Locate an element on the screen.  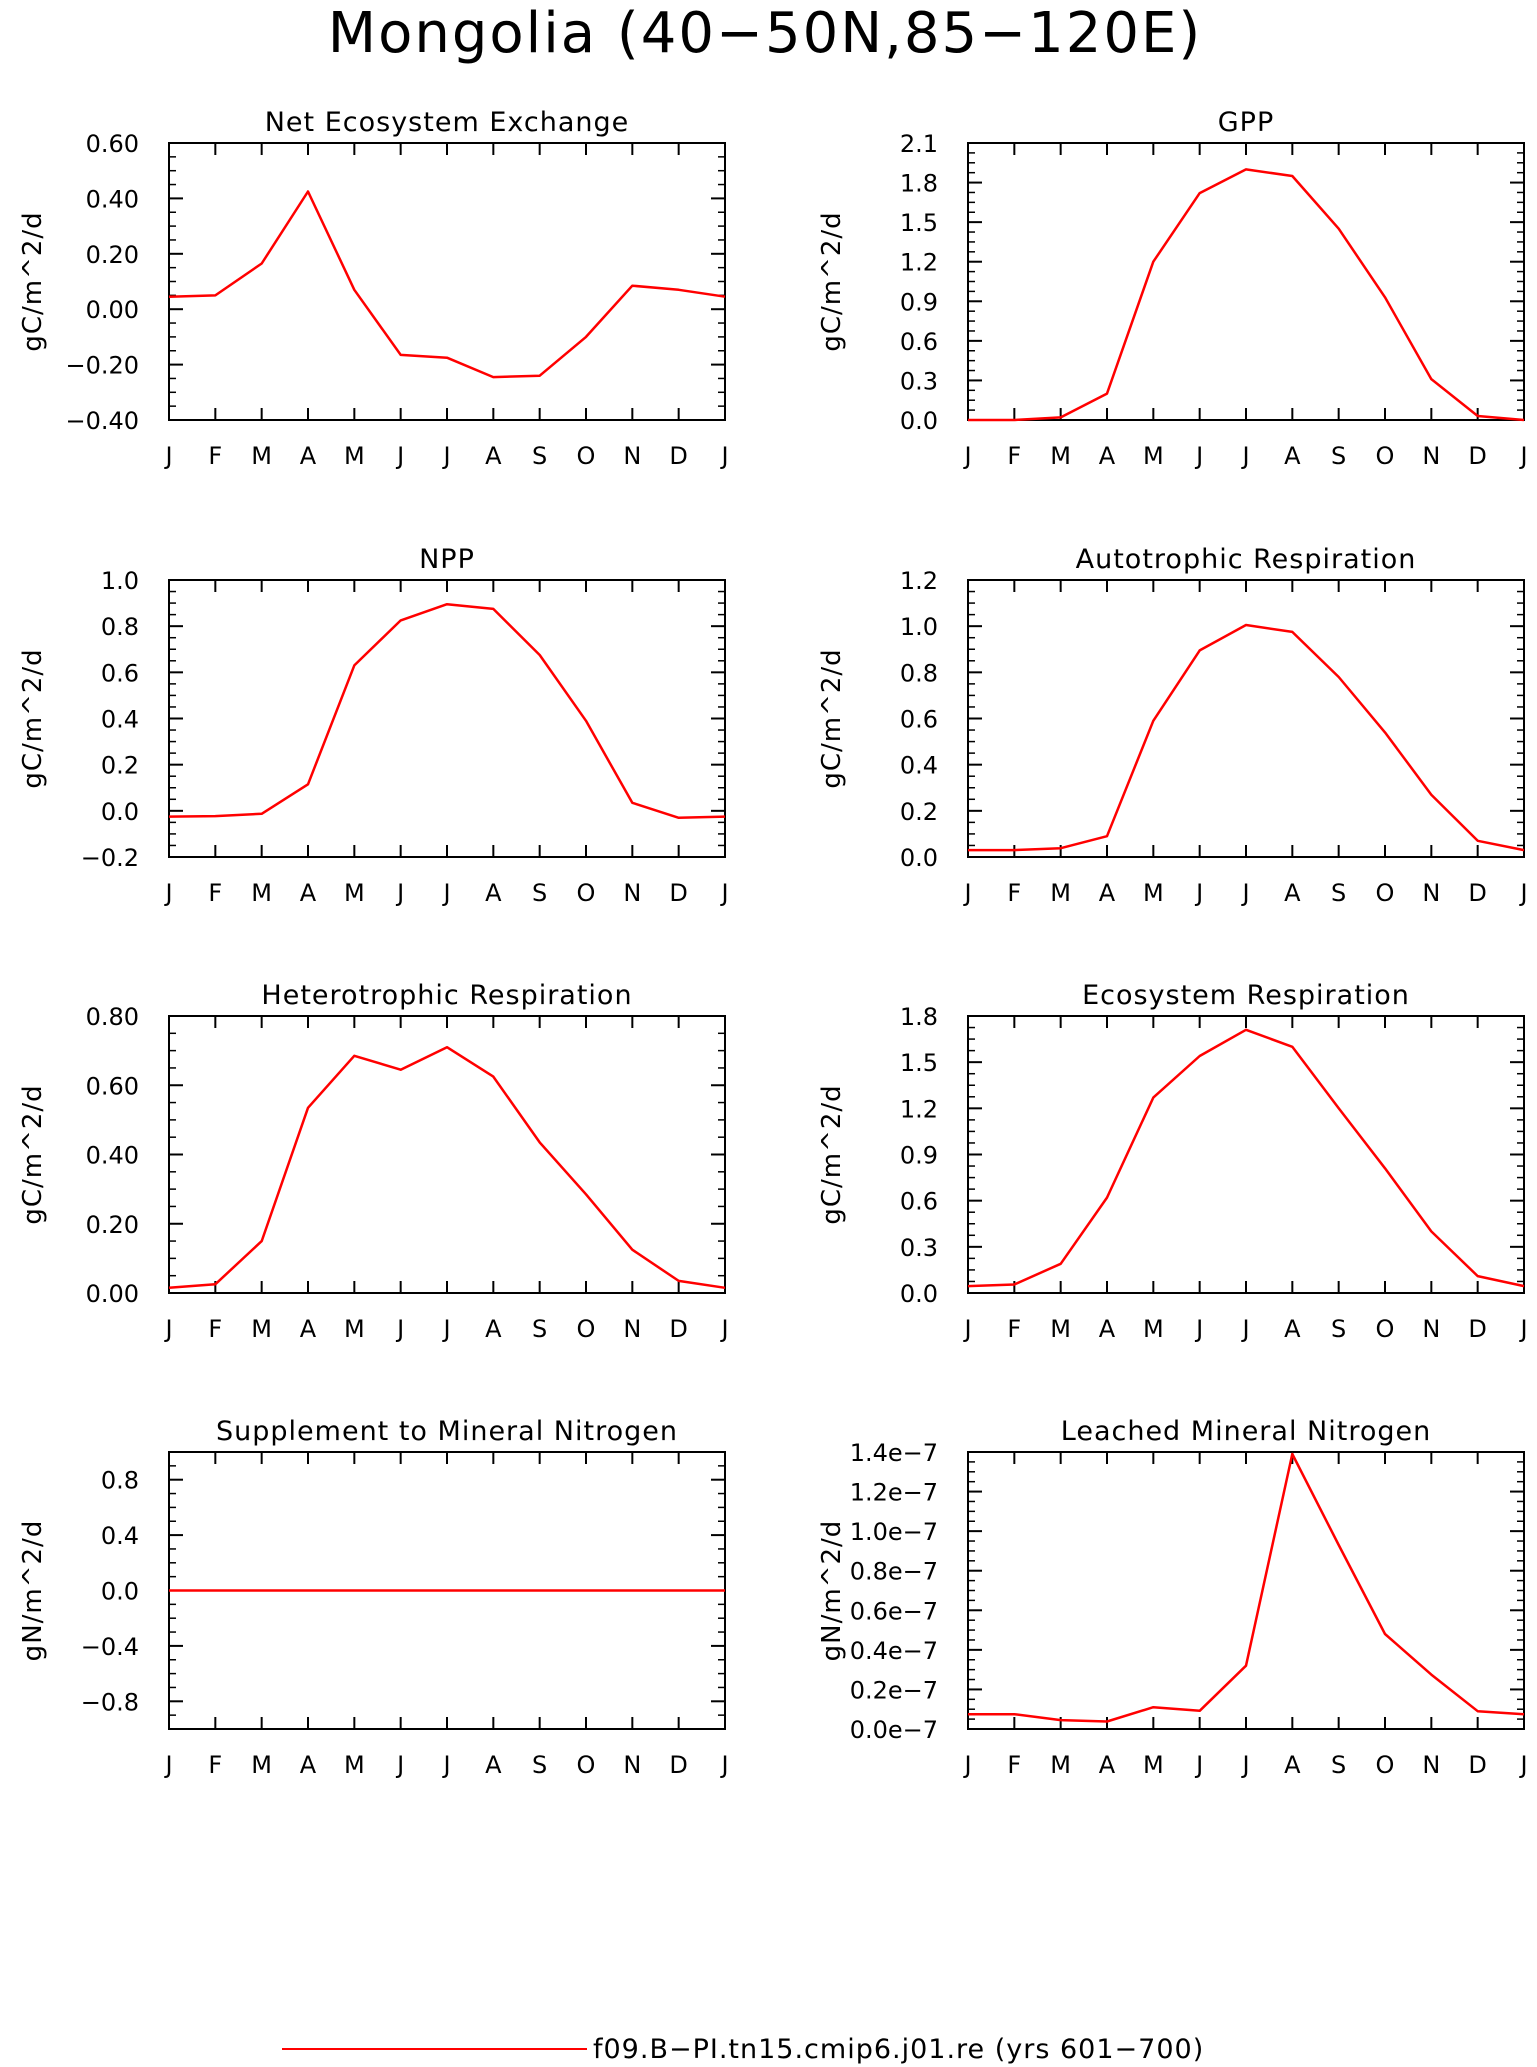
panel-title: Leached Mineral Nitrogen is located at coordinates (1246, 1431).